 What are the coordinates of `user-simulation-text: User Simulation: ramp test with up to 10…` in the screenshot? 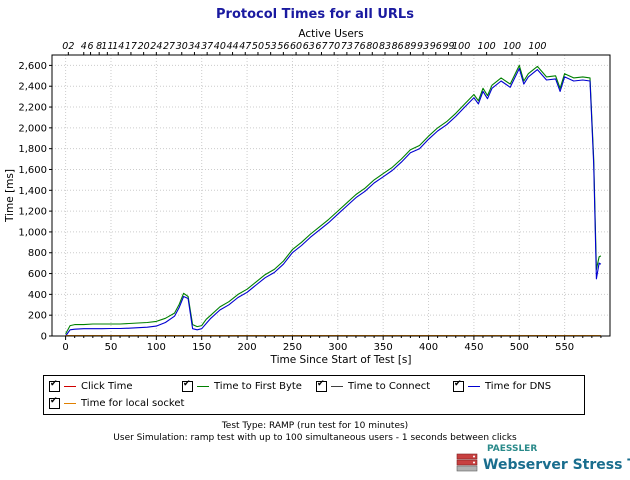 It's located at (315, 438).